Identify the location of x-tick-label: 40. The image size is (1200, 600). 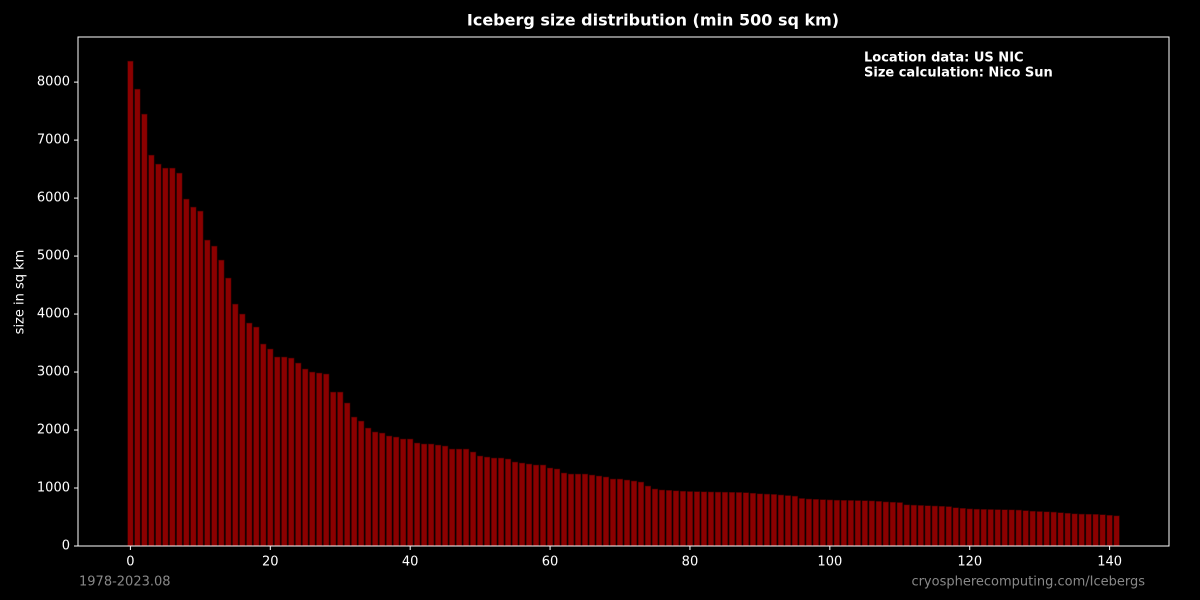
(410, 562).